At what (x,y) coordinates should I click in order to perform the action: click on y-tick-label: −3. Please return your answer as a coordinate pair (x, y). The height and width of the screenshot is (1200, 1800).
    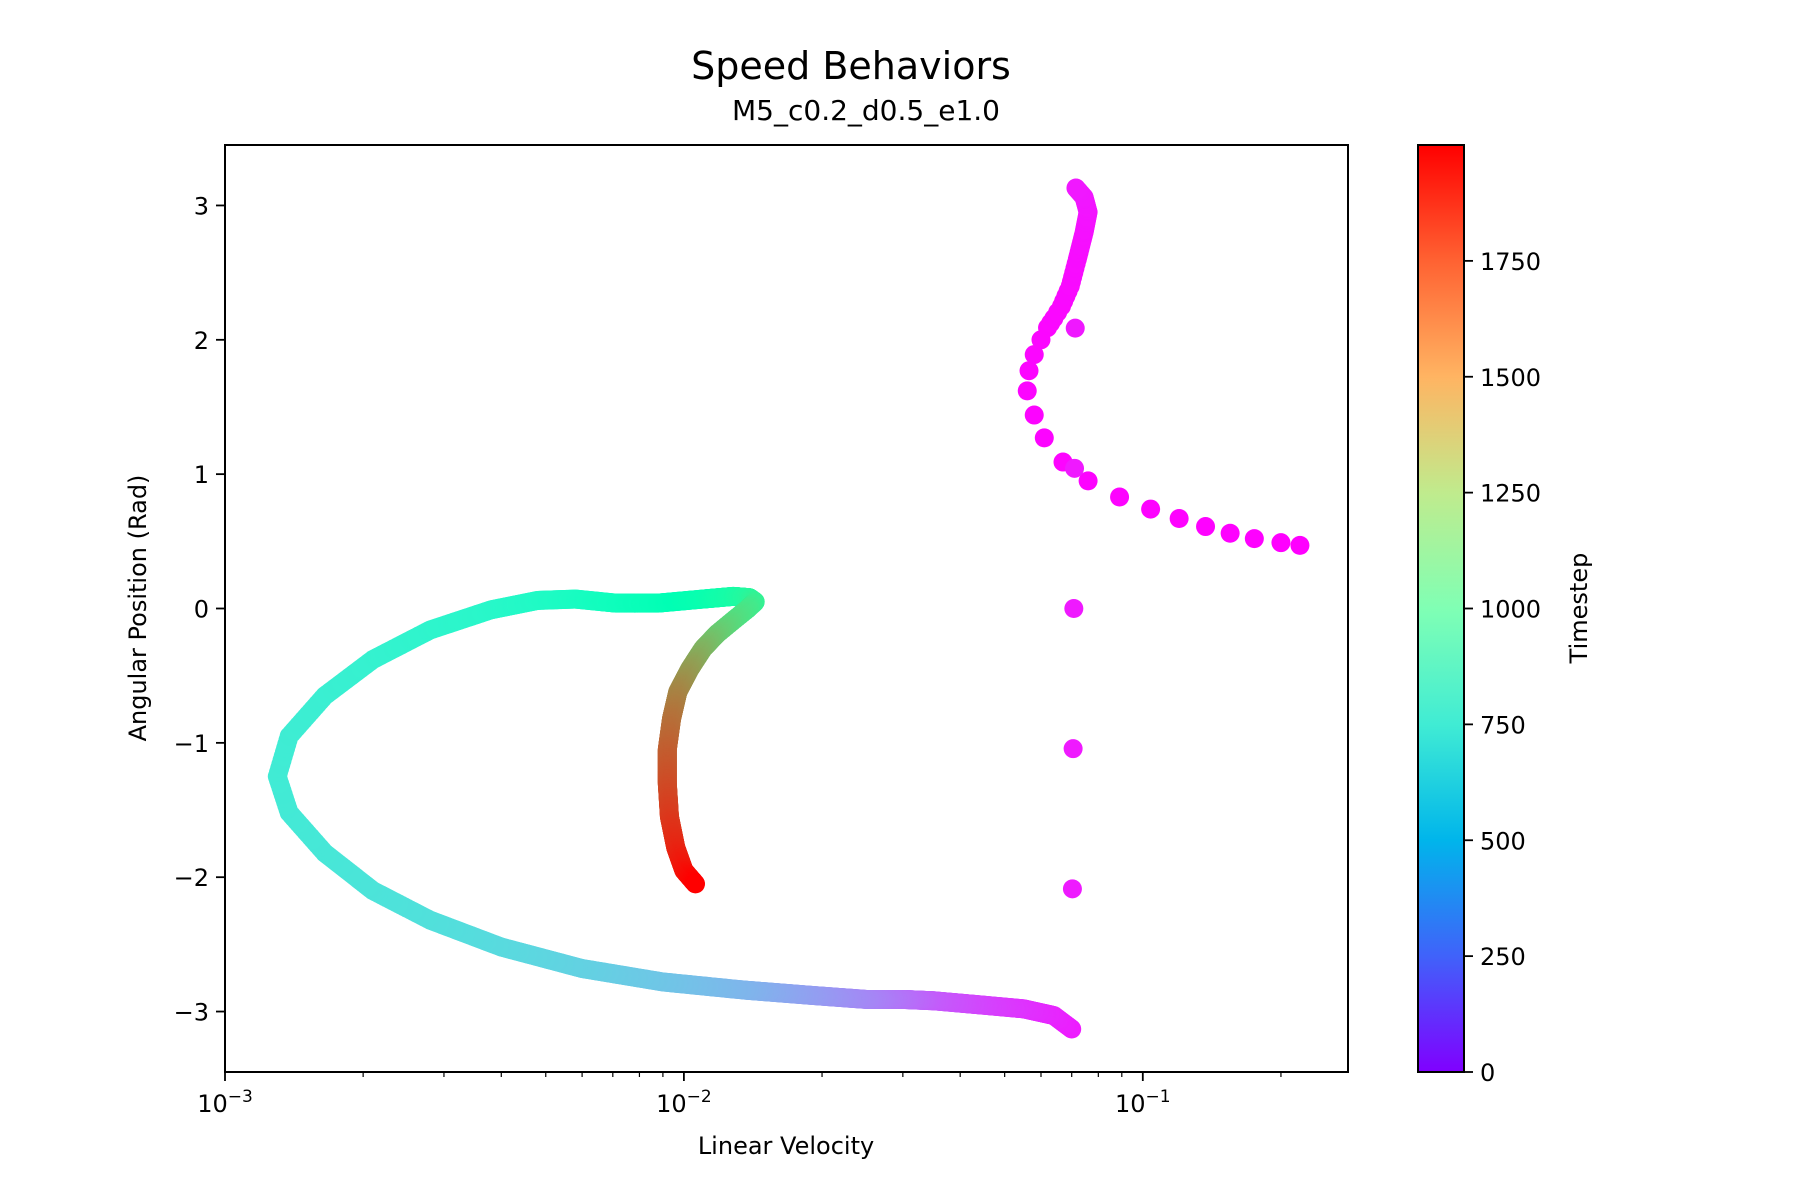
    Looking at the image, I should click on (191, 1013).